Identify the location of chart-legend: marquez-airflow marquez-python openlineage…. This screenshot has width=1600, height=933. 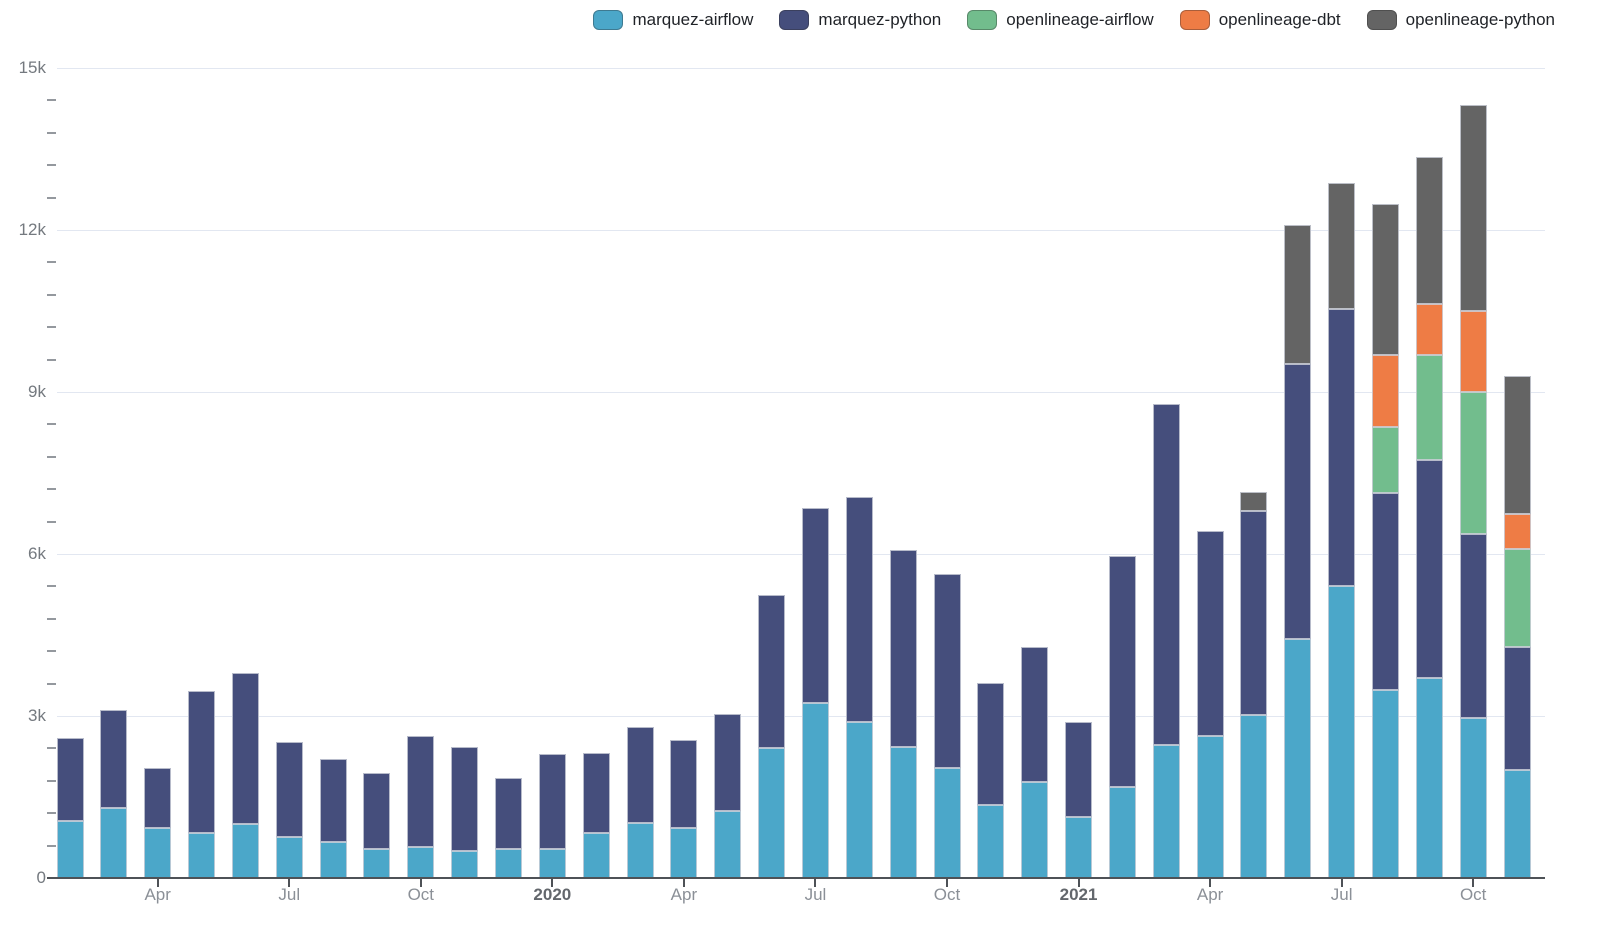
(777, 20).